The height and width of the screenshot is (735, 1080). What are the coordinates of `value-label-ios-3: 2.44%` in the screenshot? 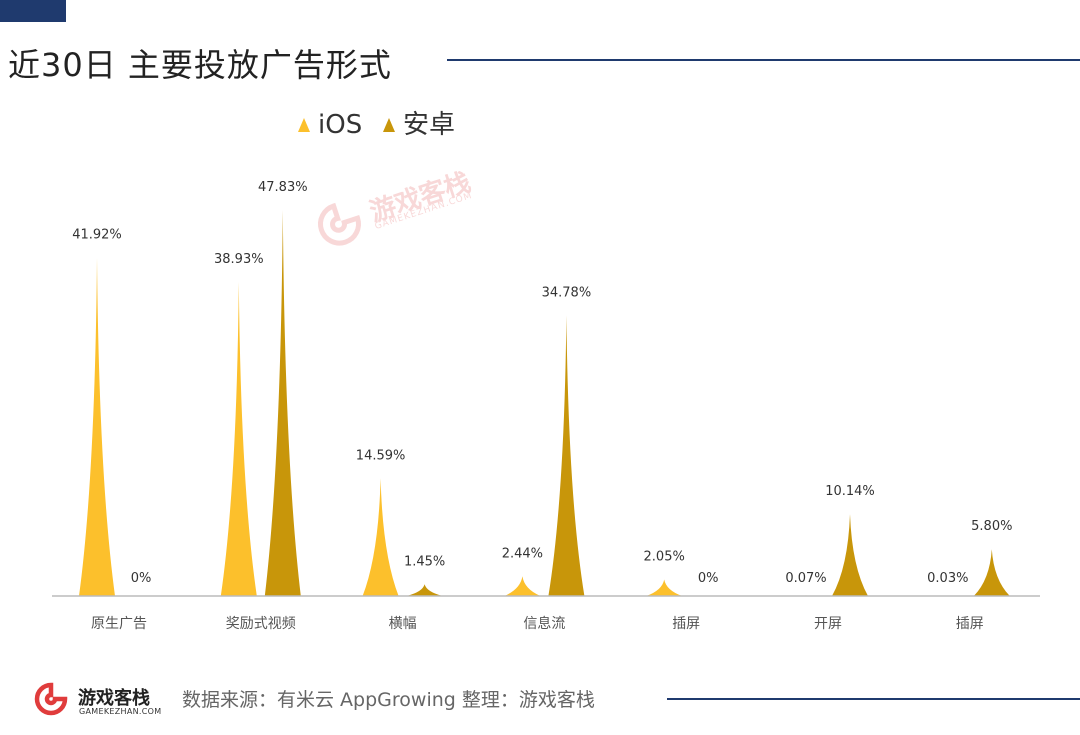 It's located at (522, 553).